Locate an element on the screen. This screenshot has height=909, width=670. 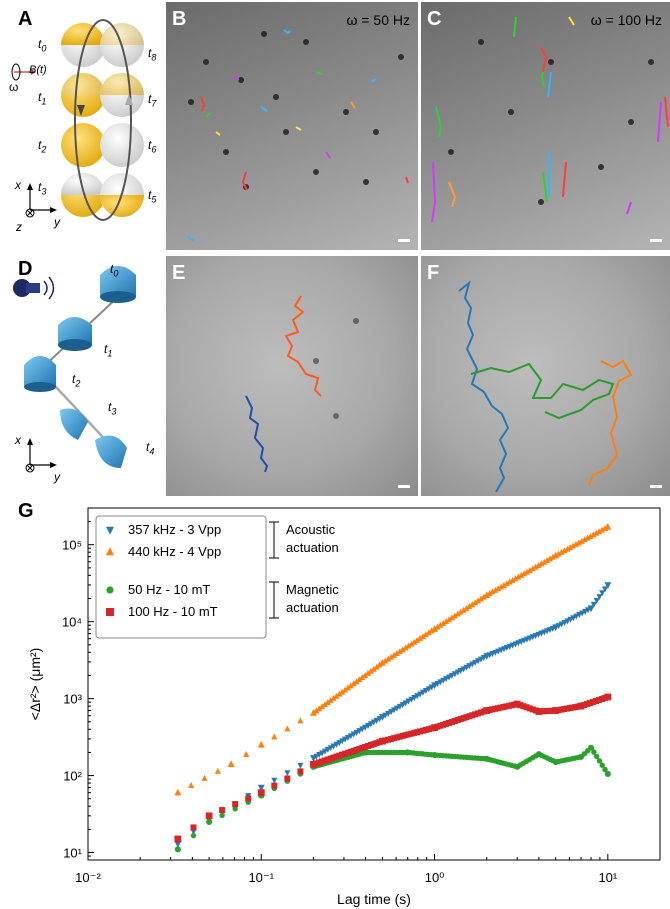
time-label-t6: t6 is located at coordinates (152, 146).